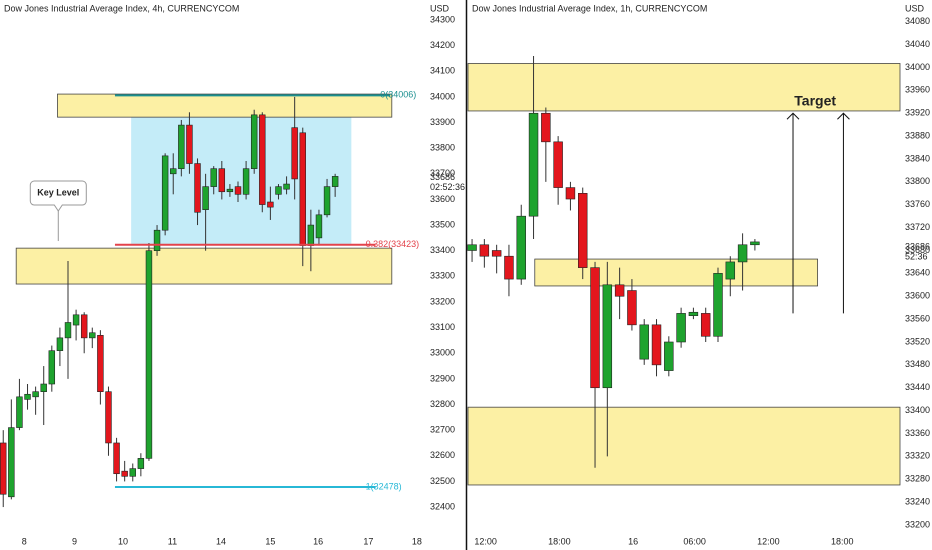 The image size is (932, 550). What do you see at coordinates (442, 353) in the screenshot?
I see `y-tick-label: 33000` at bounding box center [442, 353].